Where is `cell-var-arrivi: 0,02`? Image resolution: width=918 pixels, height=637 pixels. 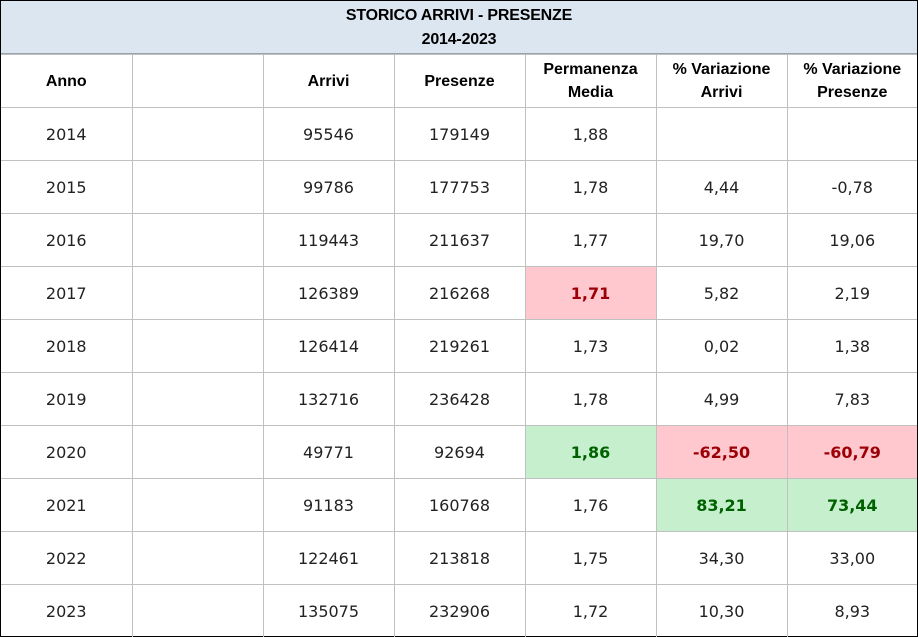
cell-var-arrivi: 0,02 is located at coordinates (721, 346).